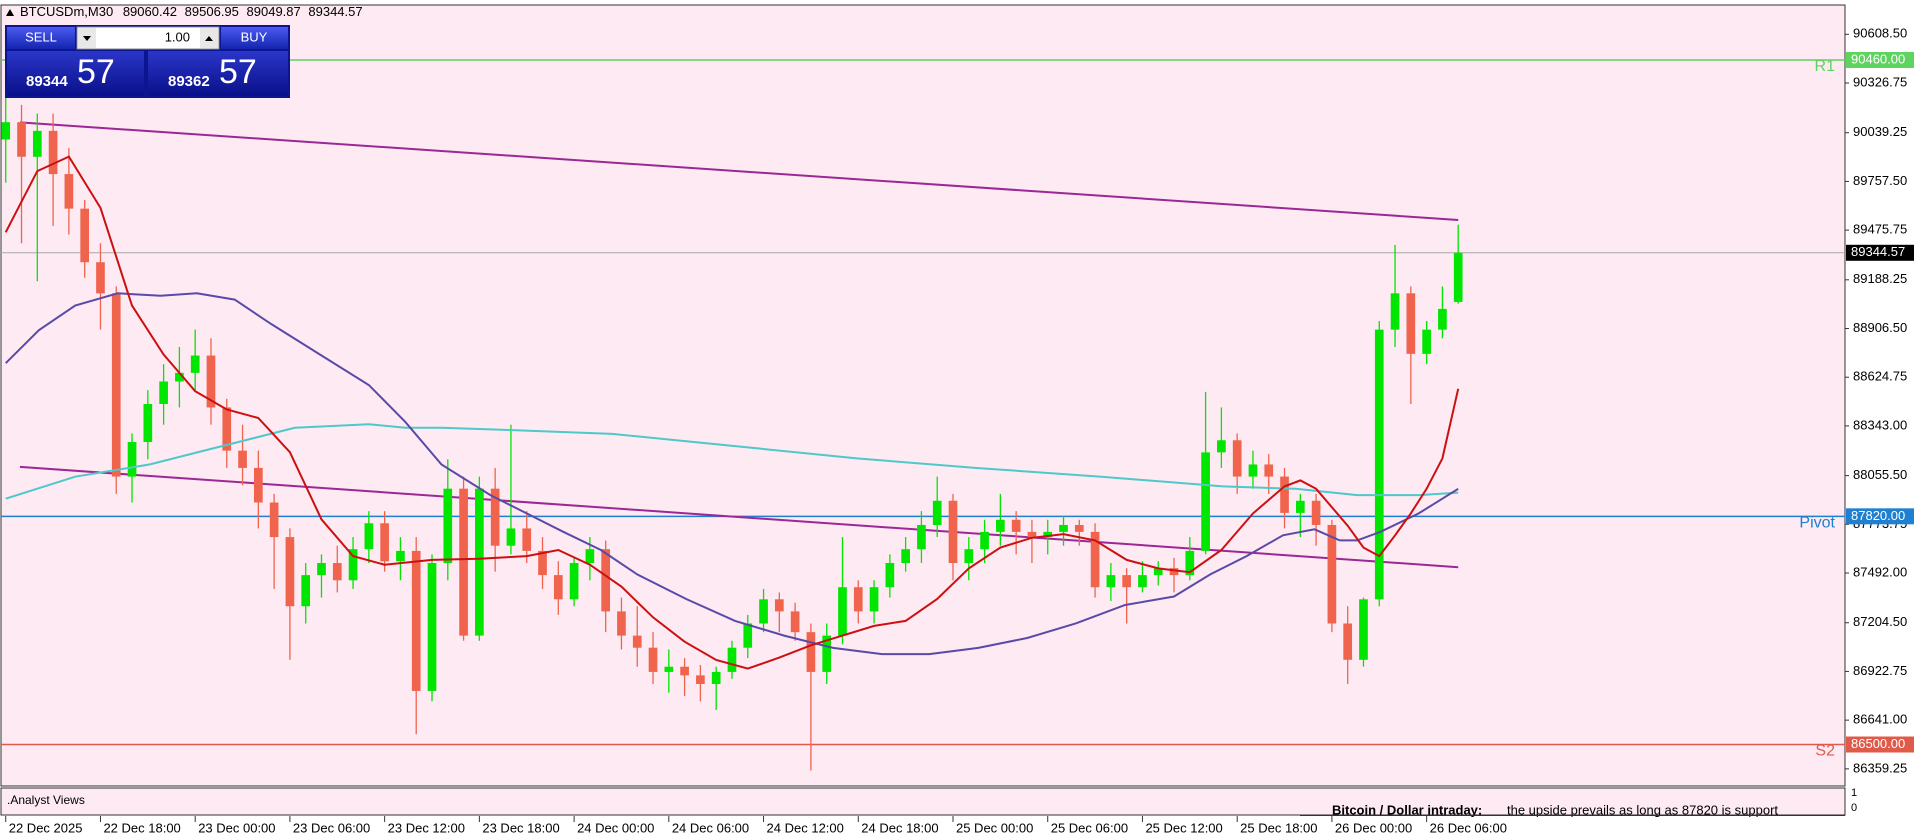 The width and height of the screenshot is (1916, 840). Describe the element at coordinates (236, 827) in the screenshot. I see `x-tick-label: 23 Dec 00:00` at that location.